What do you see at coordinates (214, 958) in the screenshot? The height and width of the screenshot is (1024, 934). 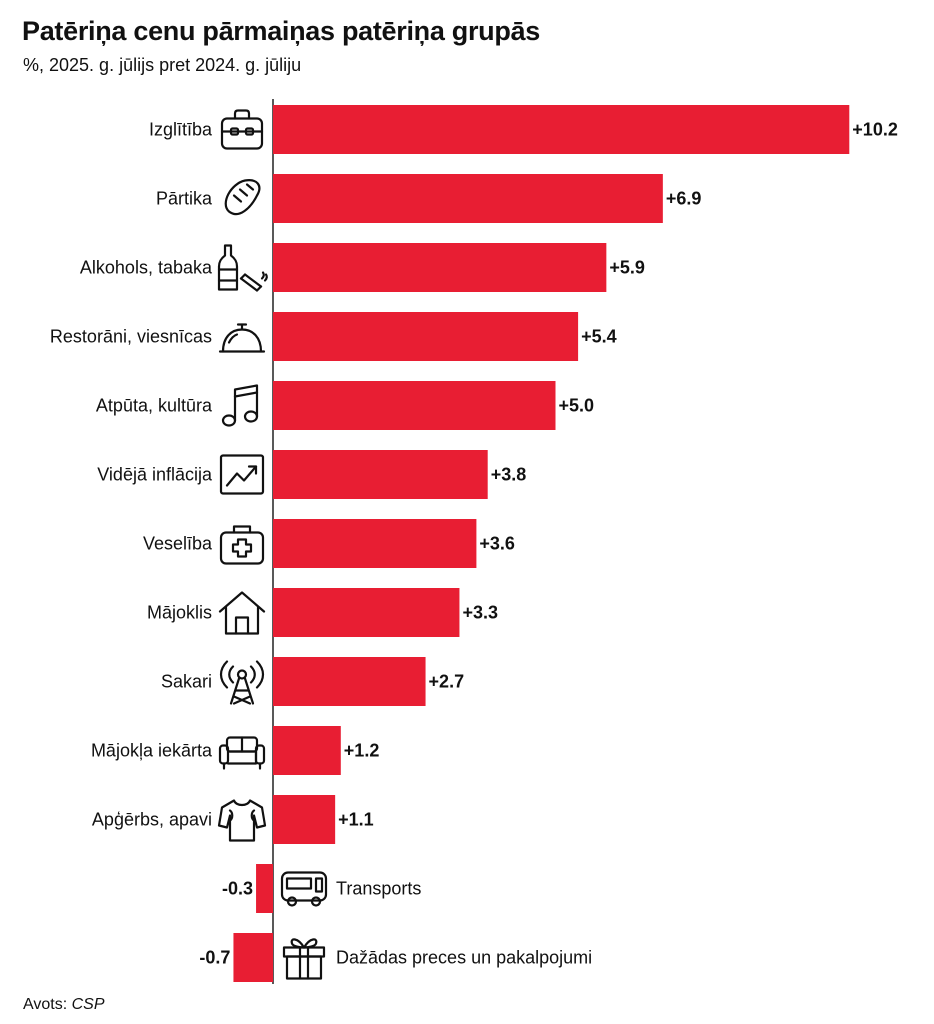 I see `value-label: -0.7` at bounding box center [214, 958].